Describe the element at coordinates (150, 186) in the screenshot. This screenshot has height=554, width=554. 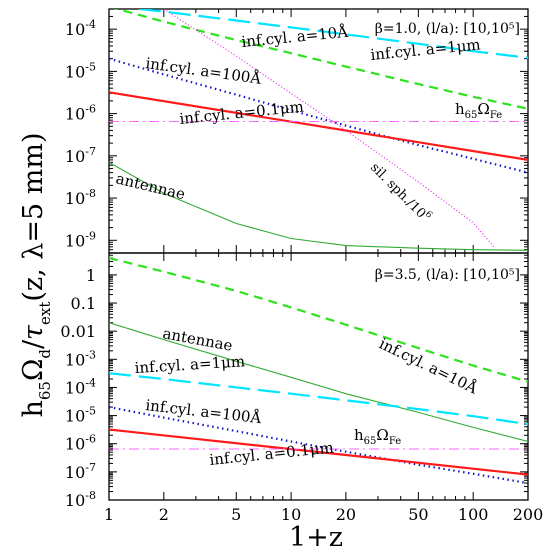
I see `curve-label: antennae` at that location.